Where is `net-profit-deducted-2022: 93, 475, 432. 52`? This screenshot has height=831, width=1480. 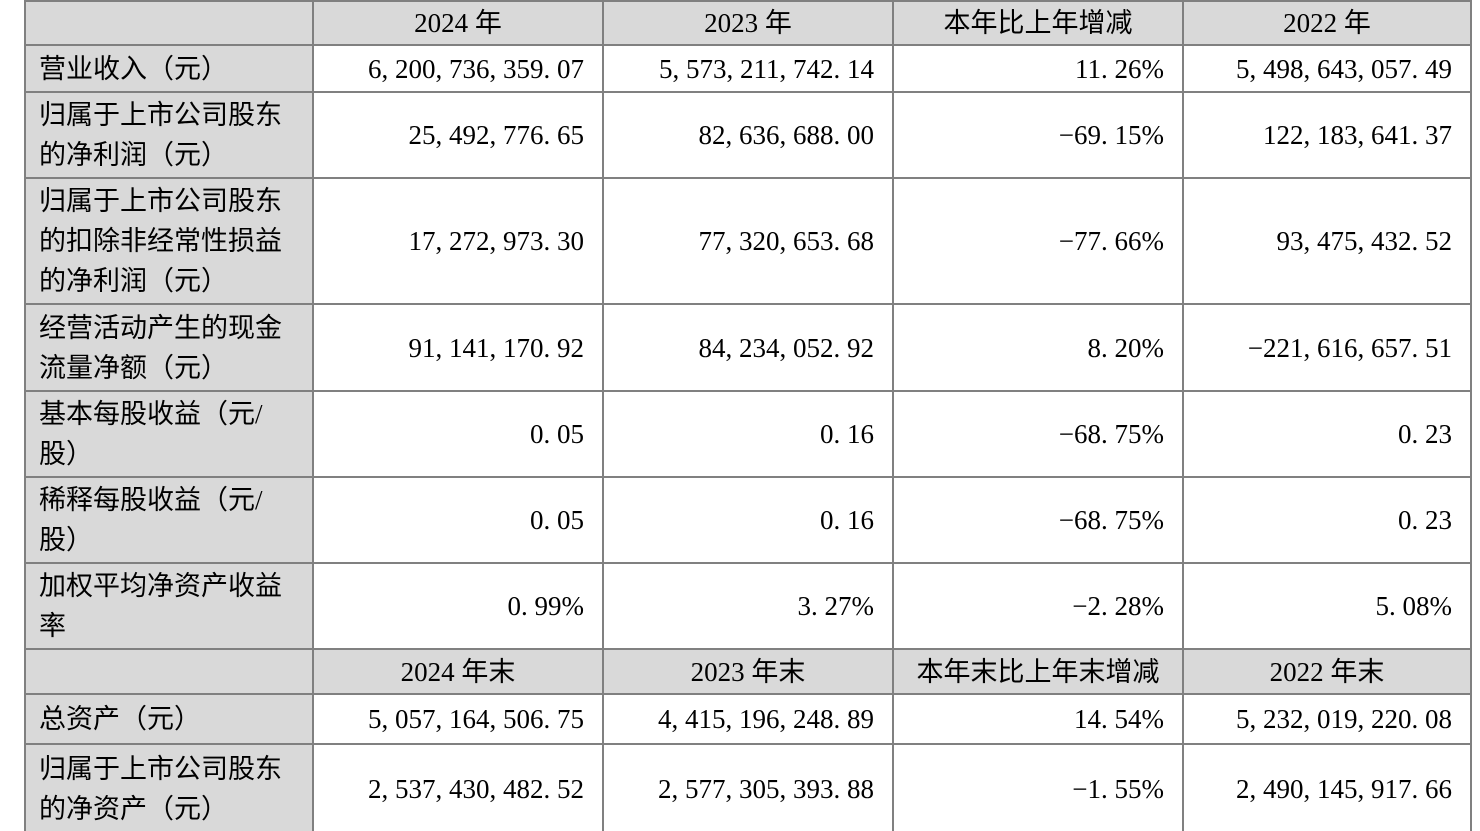 net-profit-deducted-2022: 93, 475, 432. 52 is located at coordinates (1327, 241).